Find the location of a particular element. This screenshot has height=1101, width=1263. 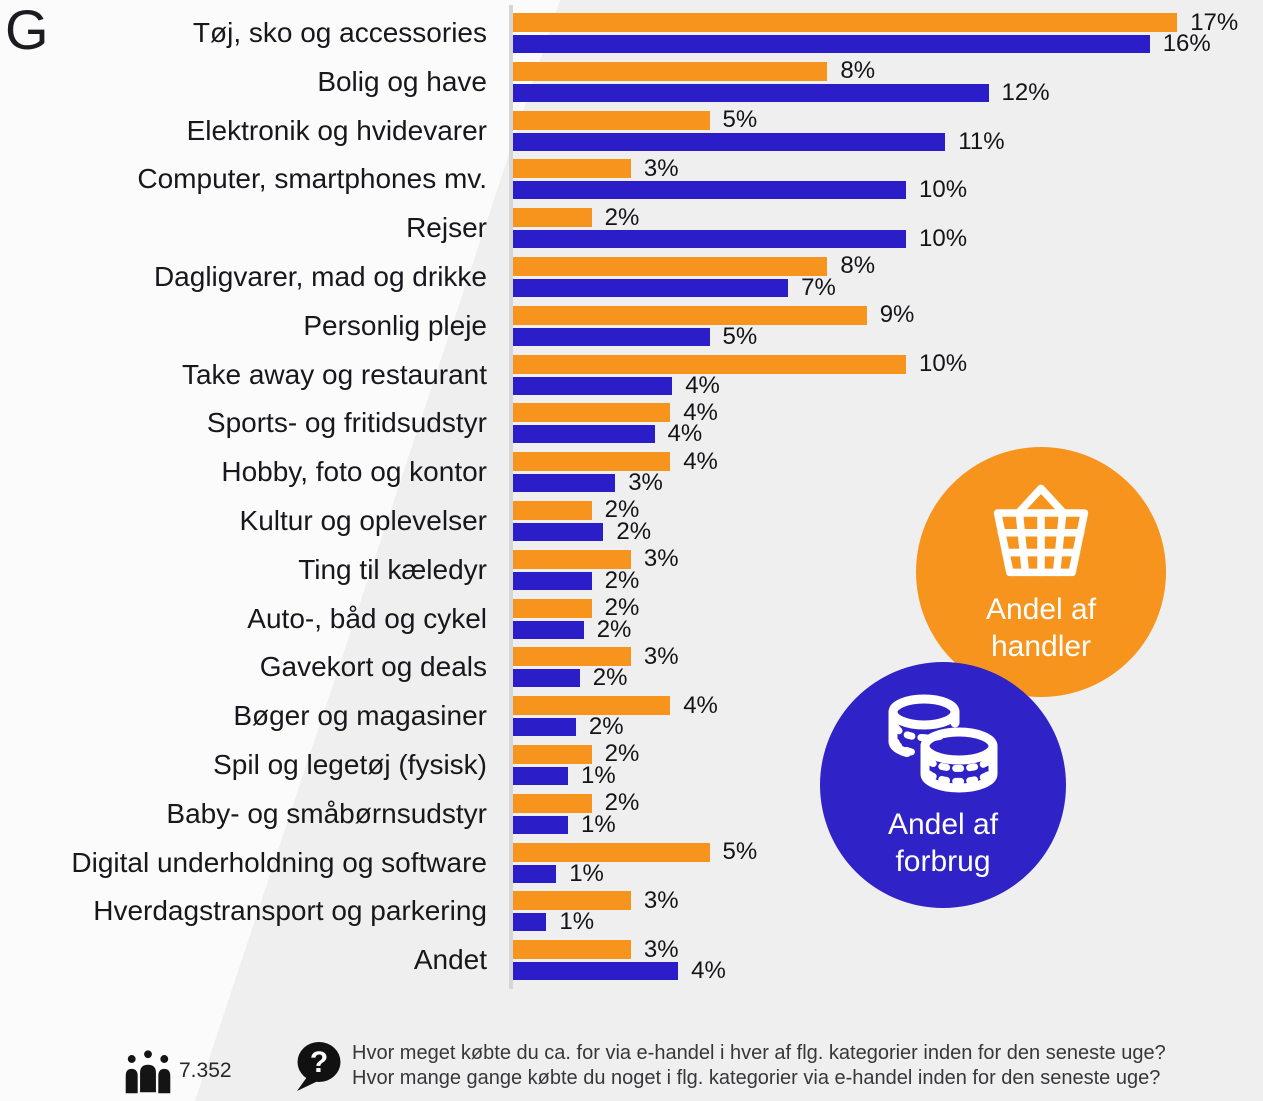

category-label: Kultur og oplevelser is located at coordinates (363, 520).